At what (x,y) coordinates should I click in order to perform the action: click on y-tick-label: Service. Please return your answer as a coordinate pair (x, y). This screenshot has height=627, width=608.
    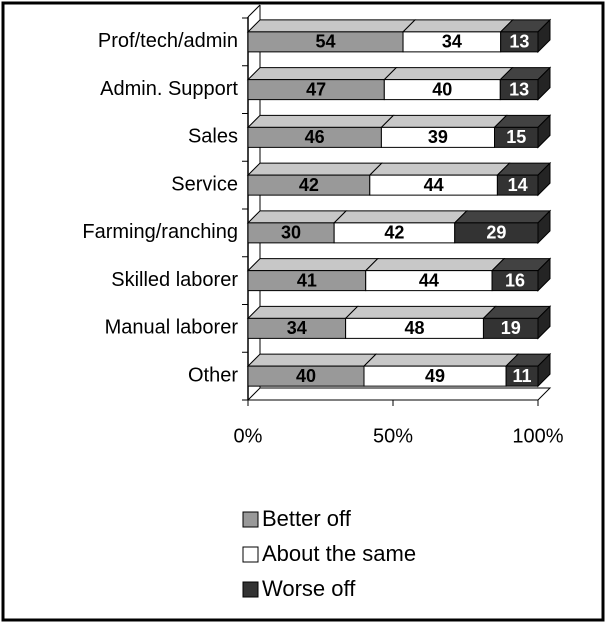
    Looking at the image, I should click on (204, 184).